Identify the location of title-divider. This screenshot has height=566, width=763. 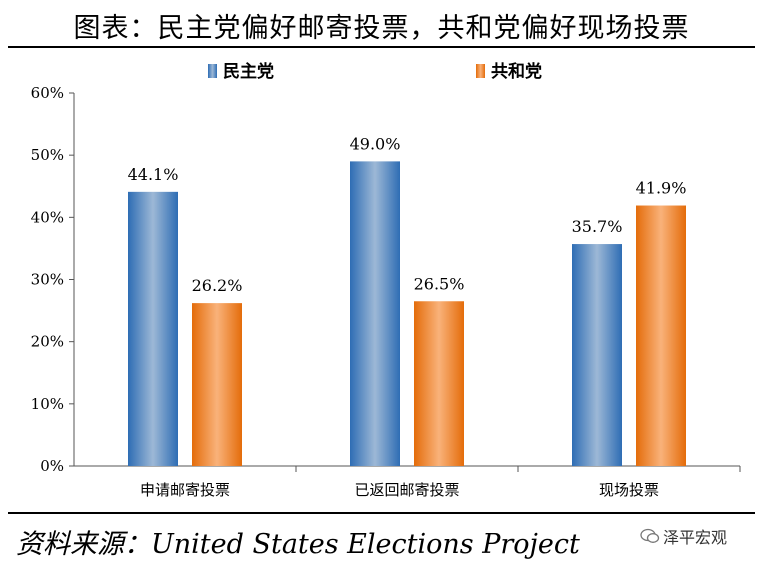
(381, 47).